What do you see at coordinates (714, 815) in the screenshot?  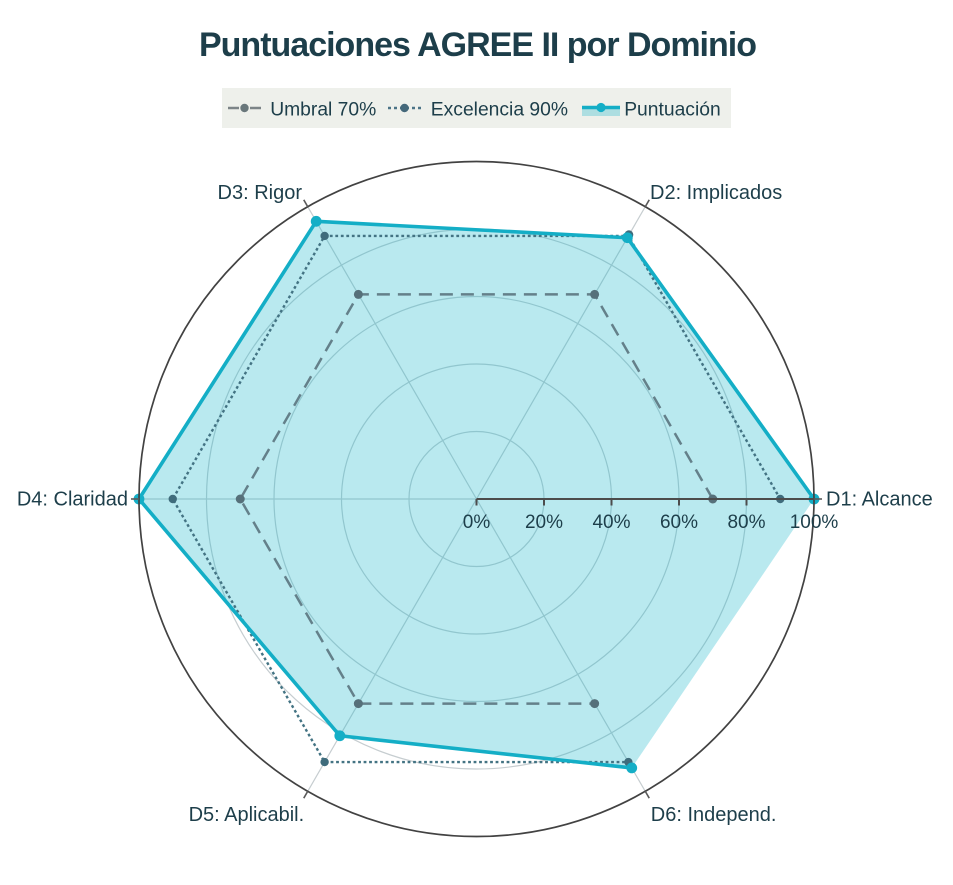 I see `svg-text: D6: Independ.` at bounding box center [714, 815].